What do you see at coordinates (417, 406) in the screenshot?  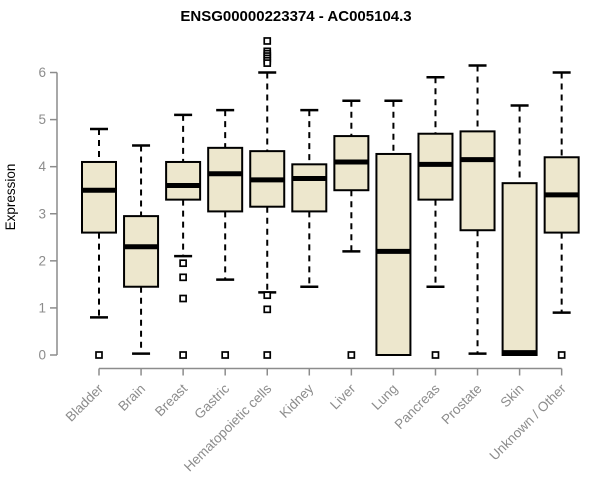 I see `x-tick-label: Pancreas` at bounding box center [417, 406].